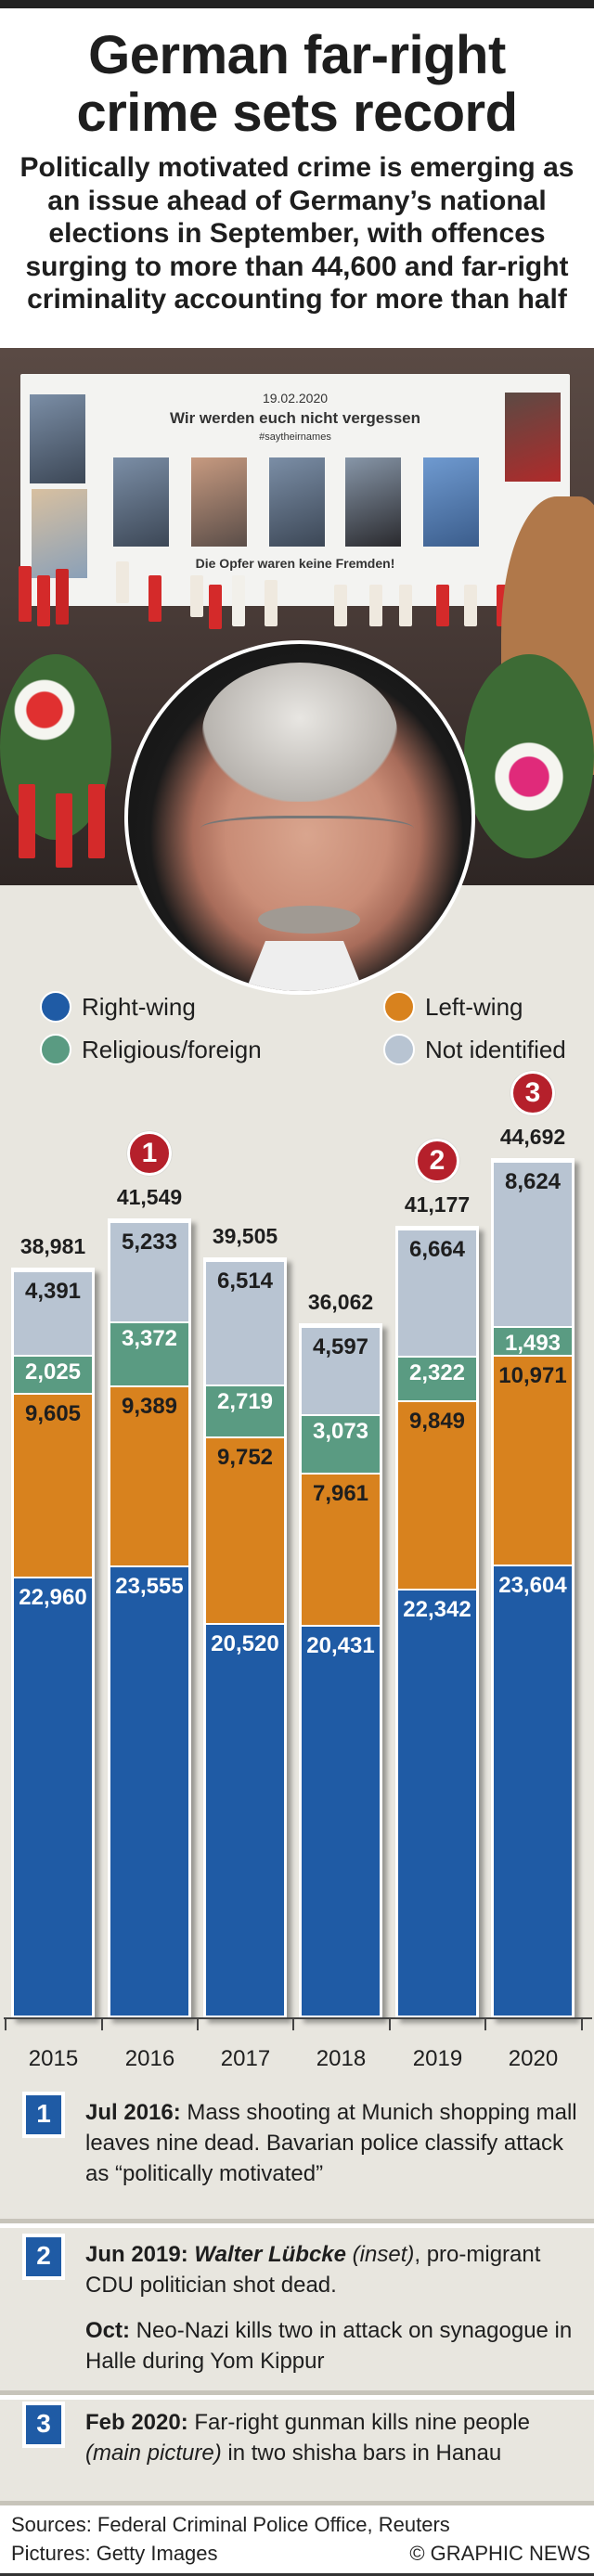 The width and height of the screenshot is (594, 2576). What do you see at coordinates (53, 1486) in the screenshot?
I see `bar-segment-left-wing: 9,605` at bounding box center [53, 1486].